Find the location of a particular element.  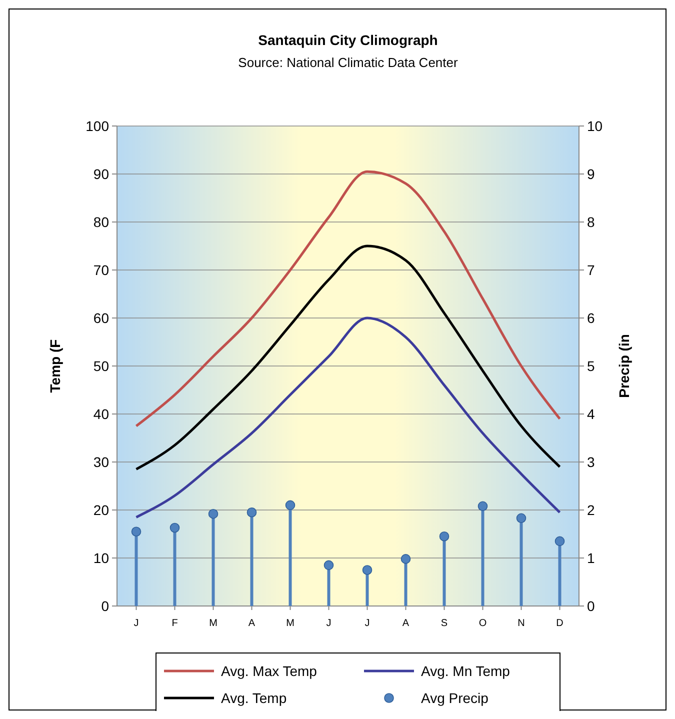

x-tick-label: D is located at coordinates (560, 623).